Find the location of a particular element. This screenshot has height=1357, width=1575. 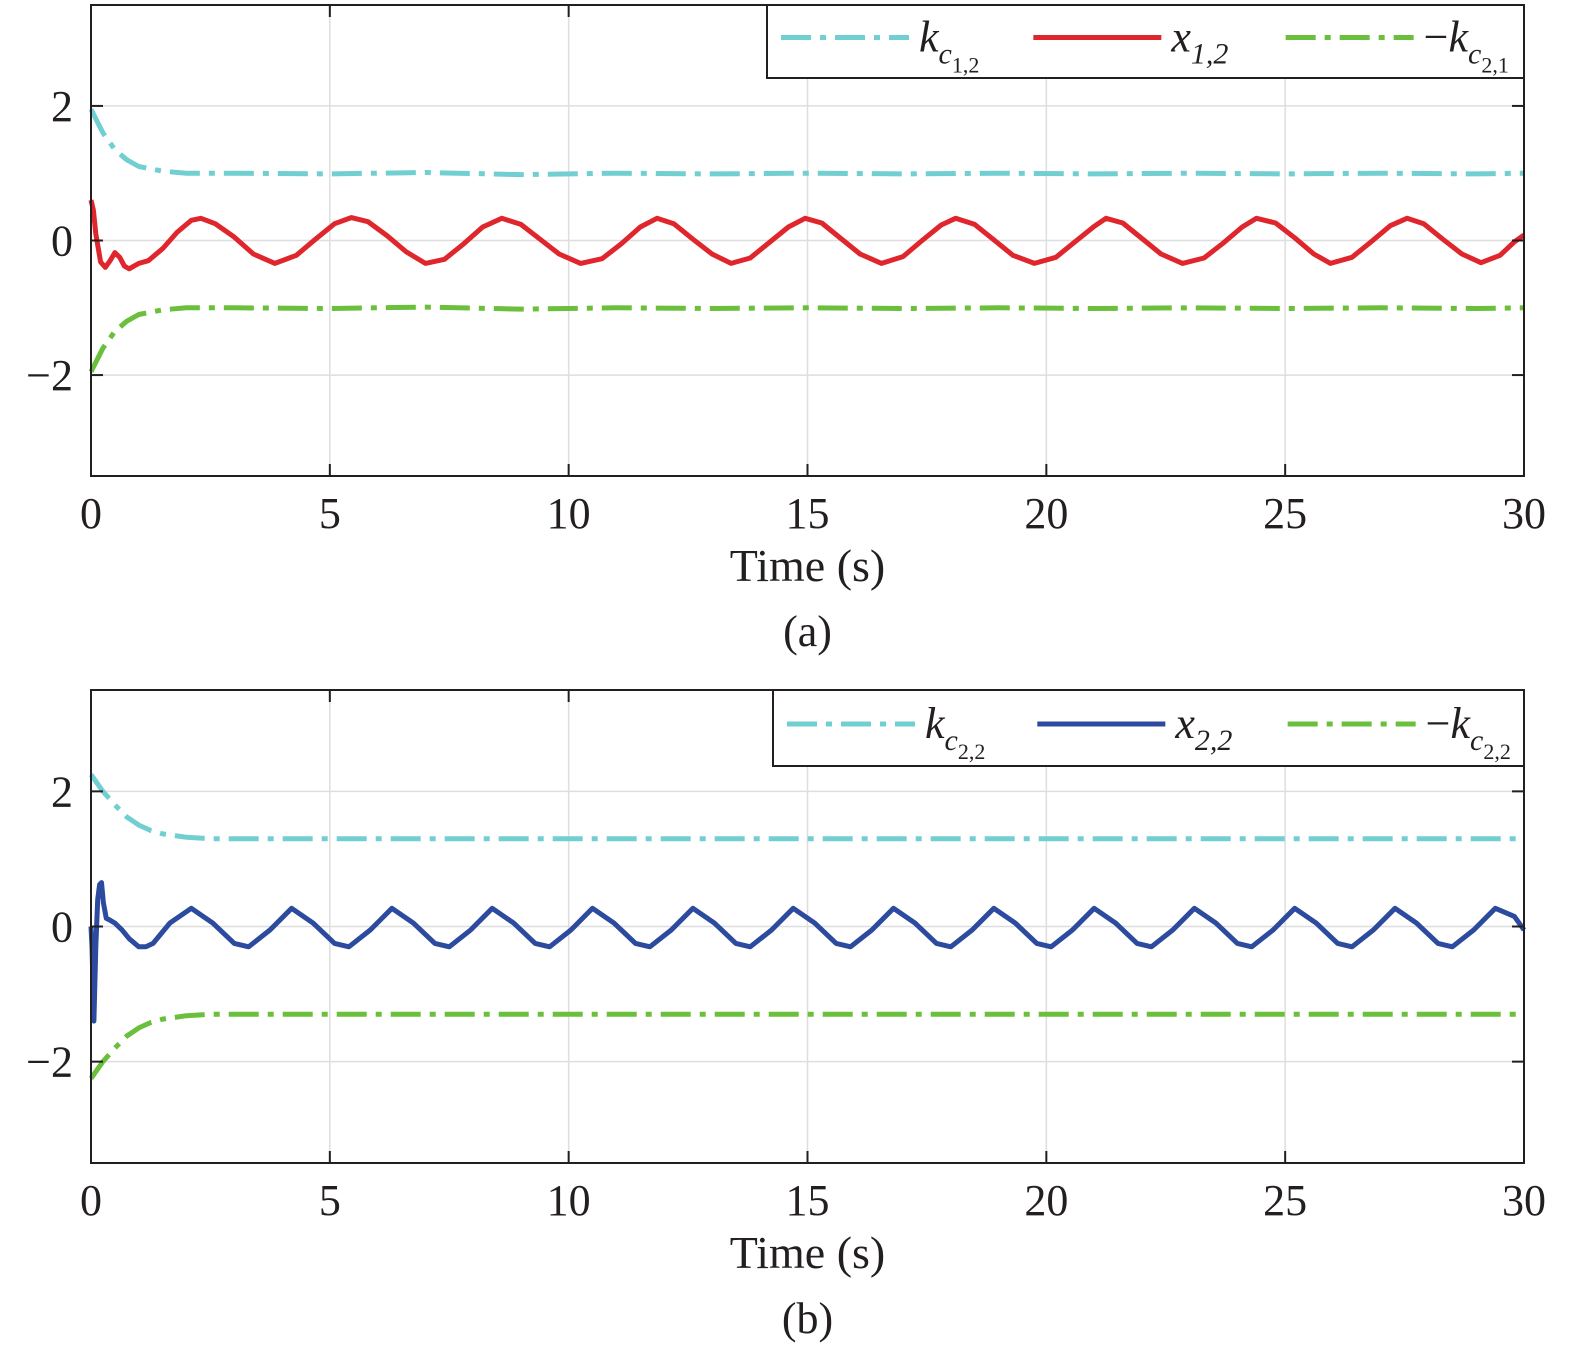

legend-label-2: −kc2,1 is located at coordinates (1466, 45).